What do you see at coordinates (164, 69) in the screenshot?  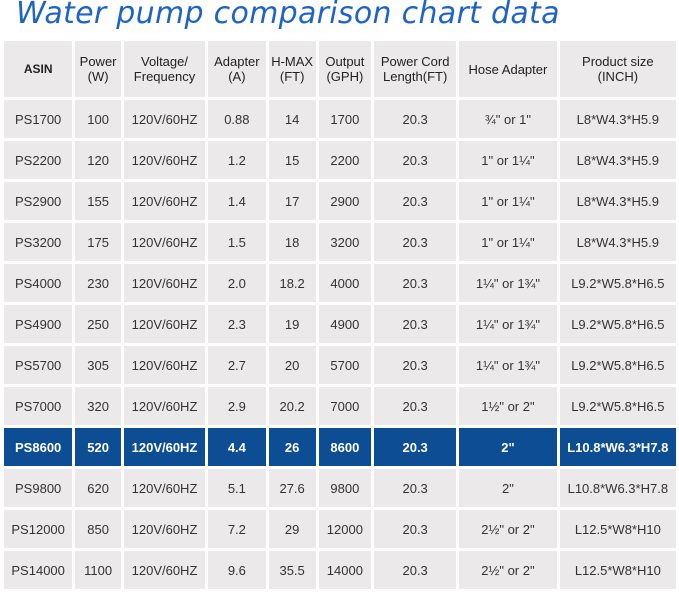 I see `col-header-voltage: Voltage/Frequency` at bounding box center [164, 69].